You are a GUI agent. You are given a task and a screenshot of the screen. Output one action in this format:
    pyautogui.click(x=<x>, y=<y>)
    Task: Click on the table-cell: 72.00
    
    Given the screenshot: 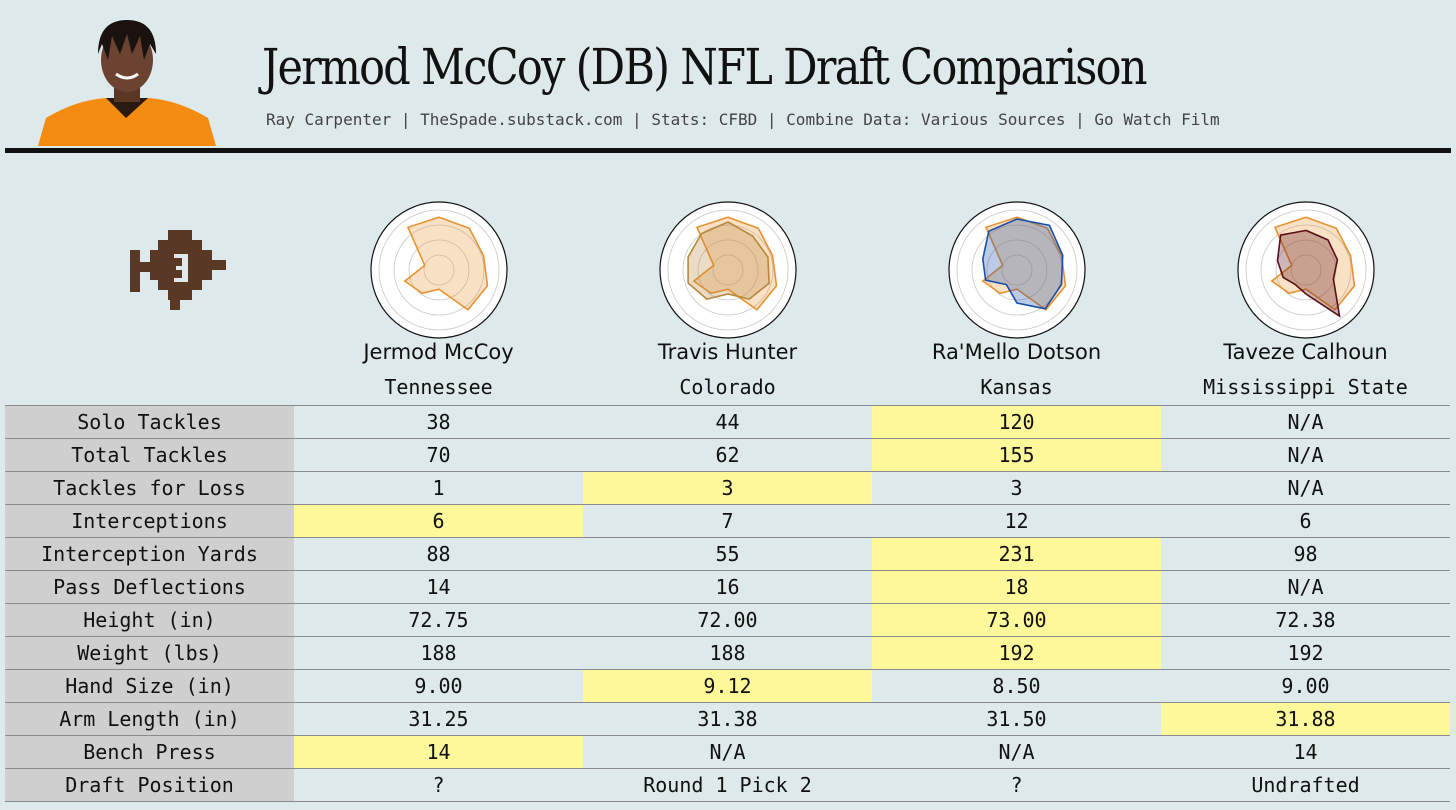 What is the action you would take?
    pyautogui.click(x=727, y=620)
    